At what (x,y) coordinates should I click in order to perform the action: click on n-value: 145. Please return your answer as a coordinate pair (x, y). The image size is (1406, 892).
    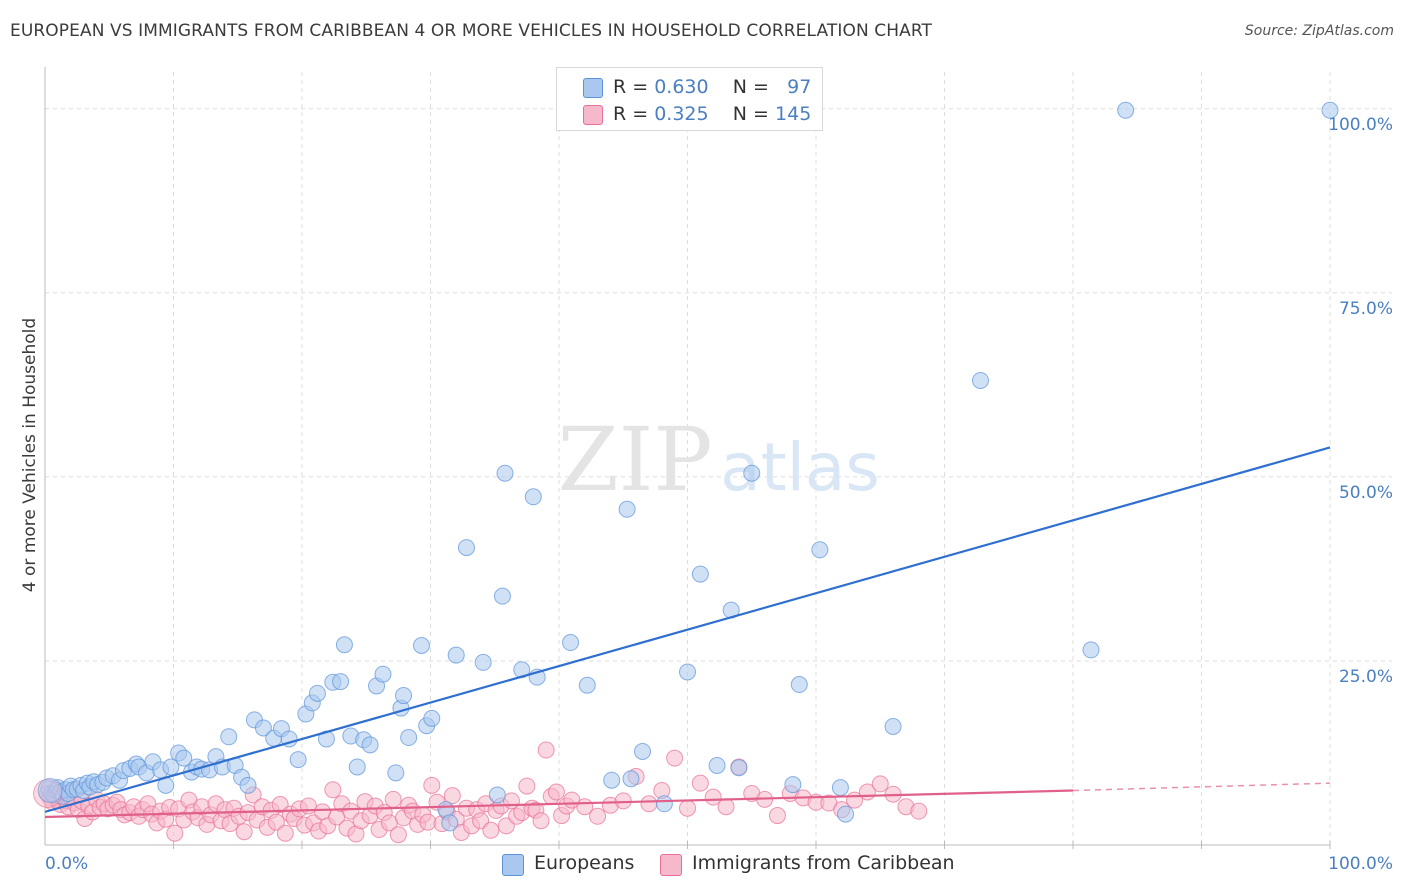
    Looking at the image, I should click on (793, 114).